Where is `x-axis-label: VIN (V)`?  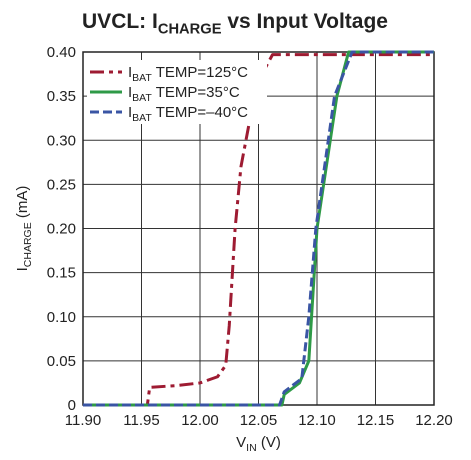
x-axis-label: VIN (V) is located at coordinates (258, 444).